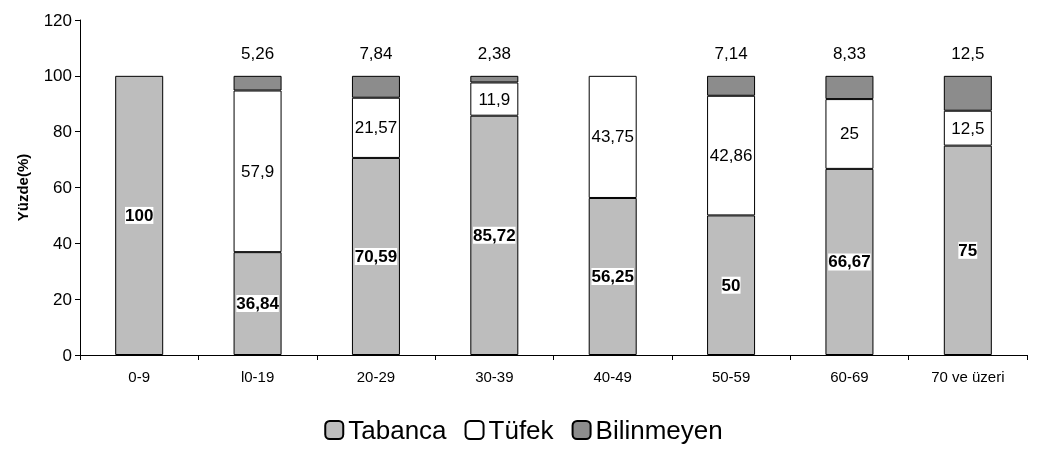 The height and width of the screenshot is (450, 1047). Describe the element at coordinates (376, 128) in the screenshot. I see `data-label: 21,57` at that location.